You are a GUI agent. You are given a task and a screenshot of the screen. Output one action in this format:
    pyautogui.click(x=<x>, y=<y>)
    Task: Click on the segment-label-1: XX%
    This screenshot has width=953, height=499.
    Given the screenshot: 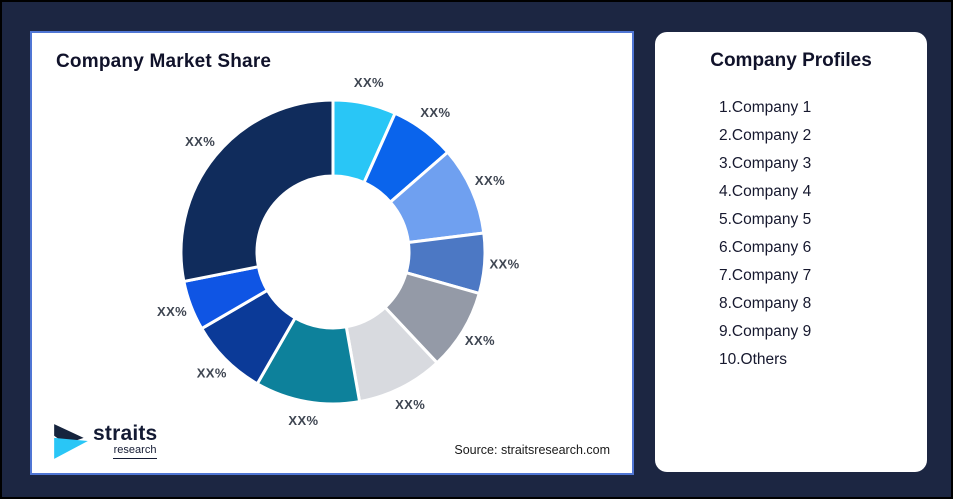 What is the action you would take?
    pyautogui.click(x=369, y=82)
    